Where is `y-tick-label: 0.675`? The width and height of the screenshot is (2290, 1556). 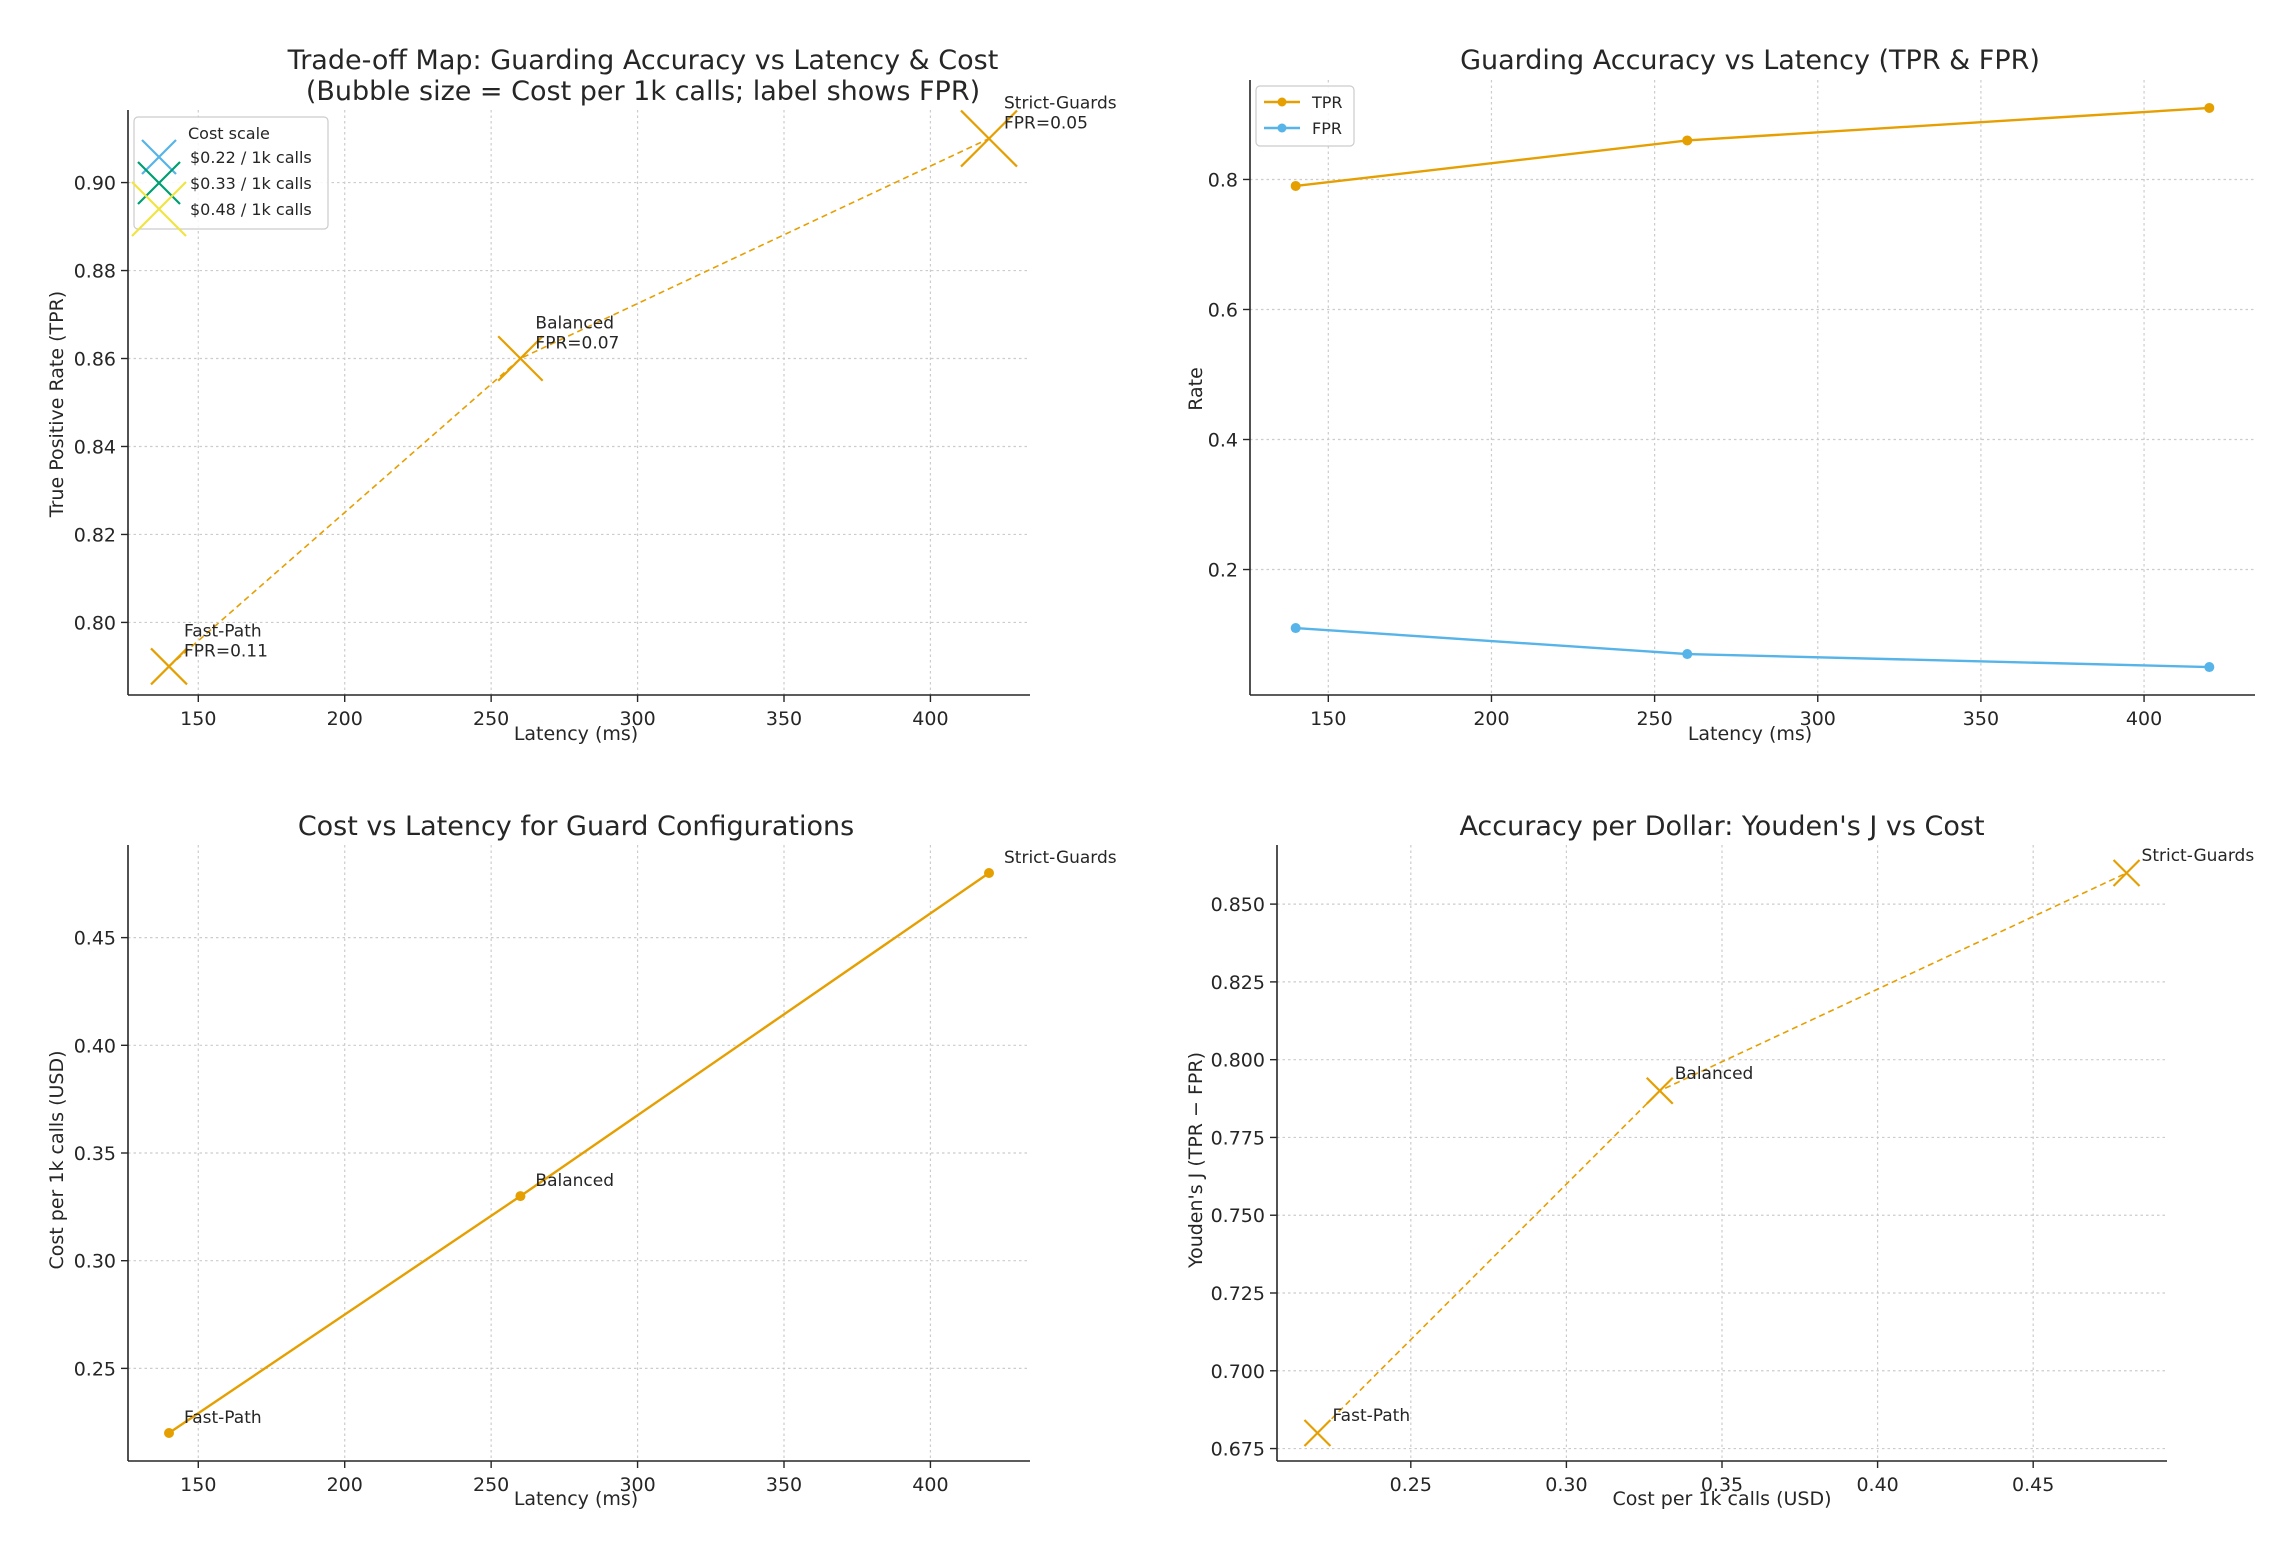 y-tick-label: 0.675 is located at coordinates (1238, 1450).